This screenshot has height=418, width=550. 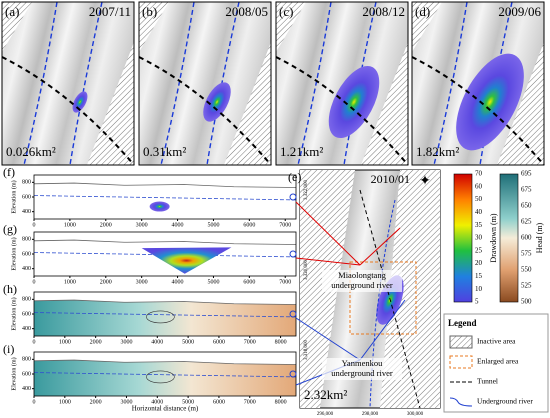 What do you see at coordinates (294, 177) in the screenshot?
I see `map-label: (e)` at bounding box center [294, 177].